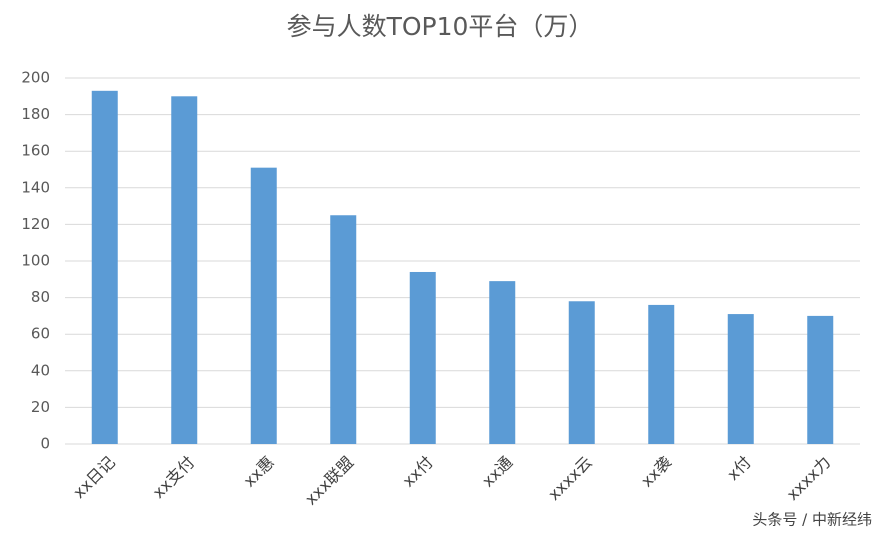  What do you see at coordinates (809, 479) in the screenshot?
I see `x-tick-label: xxxx力` at bounding box center [809, 479].